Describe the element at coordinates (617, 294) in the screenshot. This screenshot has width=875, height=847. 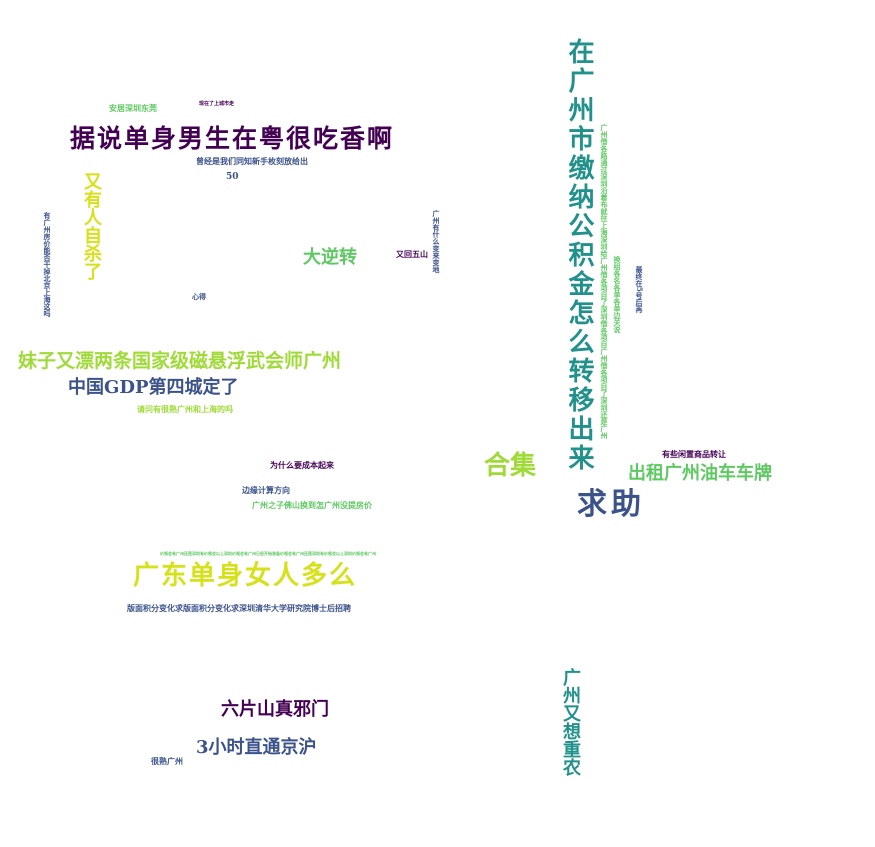
I see `word-cloud-term: 换组各名各单各单边关说` at that location.